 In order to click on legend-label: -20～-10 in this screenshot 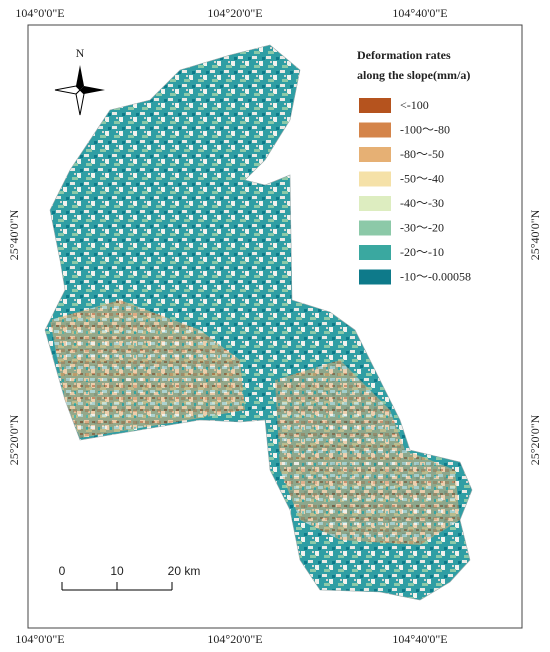, I will do `click(422, 252)`.